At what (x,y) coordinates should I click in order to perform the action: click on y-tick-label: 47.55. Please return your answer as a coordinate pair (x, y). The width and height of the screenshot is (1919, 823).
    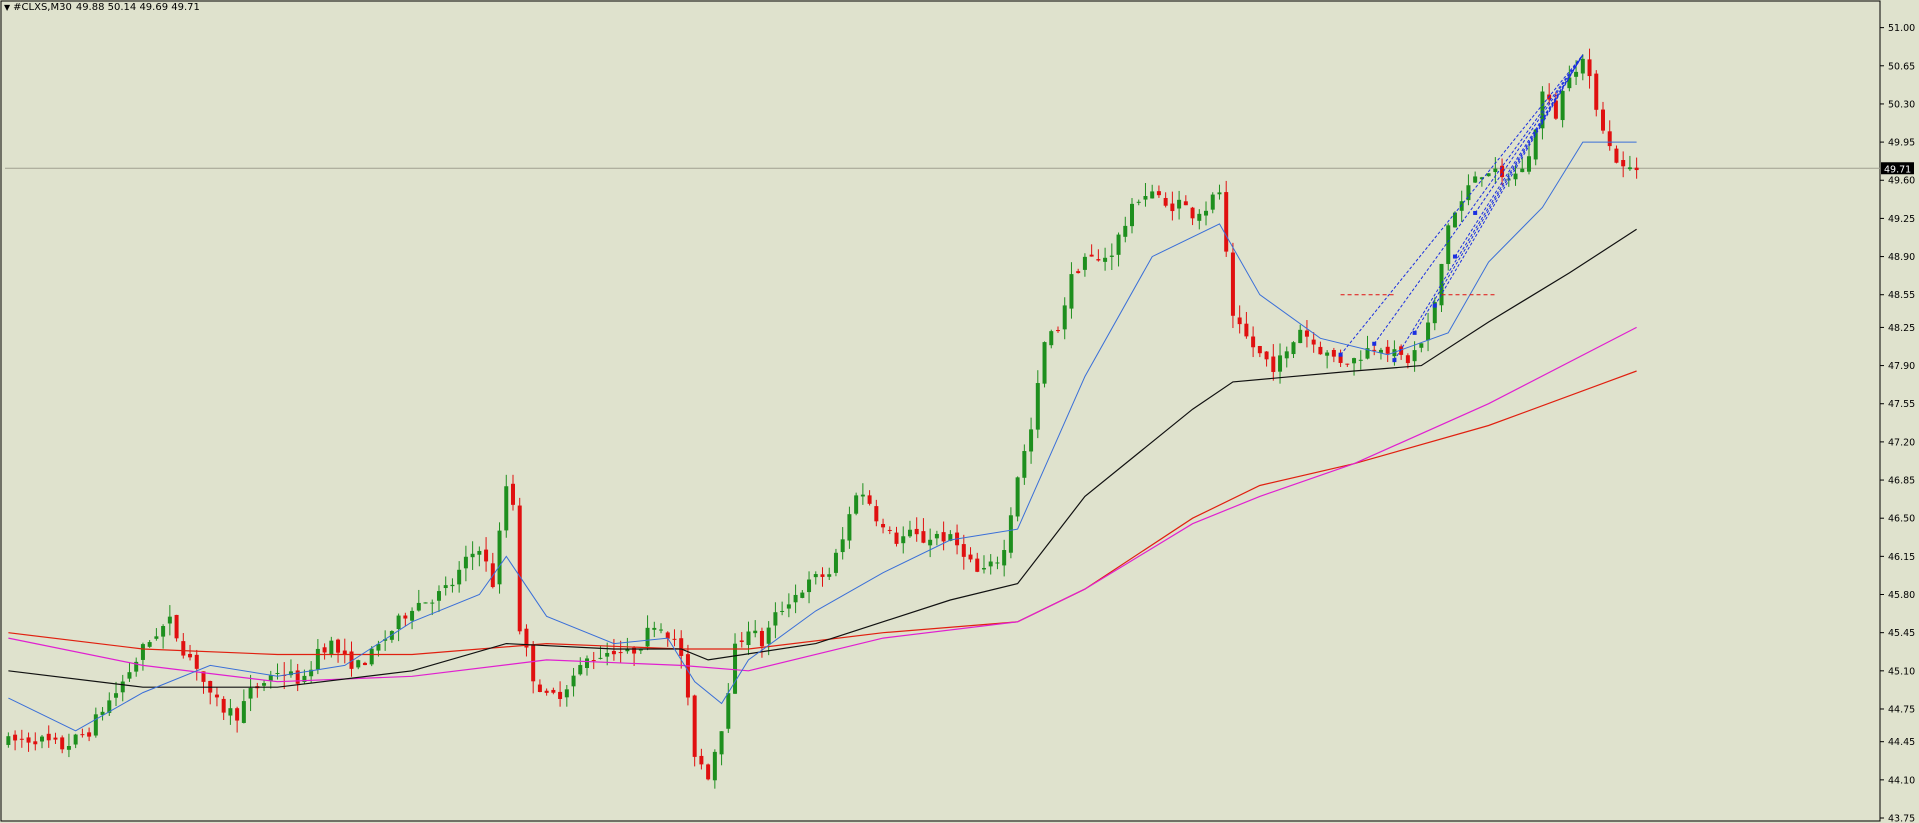
    Looking at the image, I should click on (1901, 404).